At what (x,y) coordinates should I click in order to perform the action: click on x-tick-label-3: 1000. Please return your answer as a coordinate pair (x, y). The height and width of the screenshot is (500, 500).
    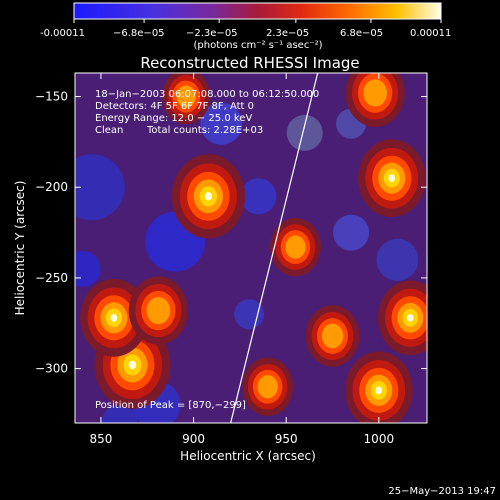
    Looking at the image, I should click on (379, 439).